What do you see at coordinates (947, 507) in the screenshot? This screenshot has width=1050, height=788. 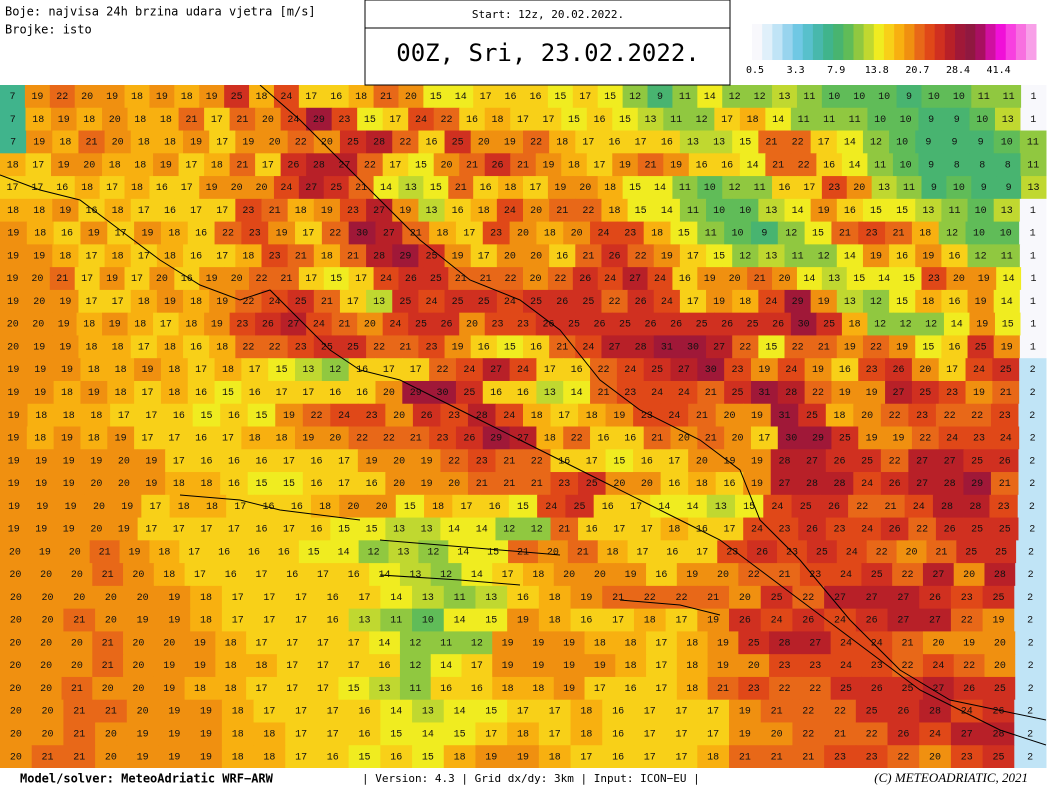 I see `cell-value: 28` at bounding box center [947, 507].